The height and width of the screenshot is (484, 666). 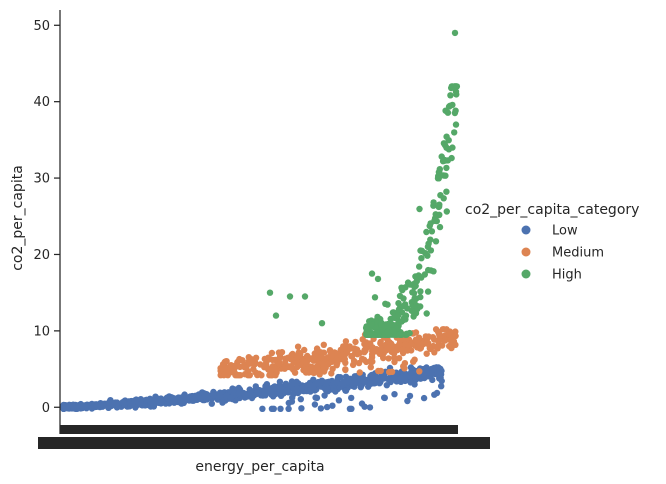 What do you see at coordinates (264, 443) in the screenshot?
I see `x-tick-labels-overlap` at bounding box center [264, 443].